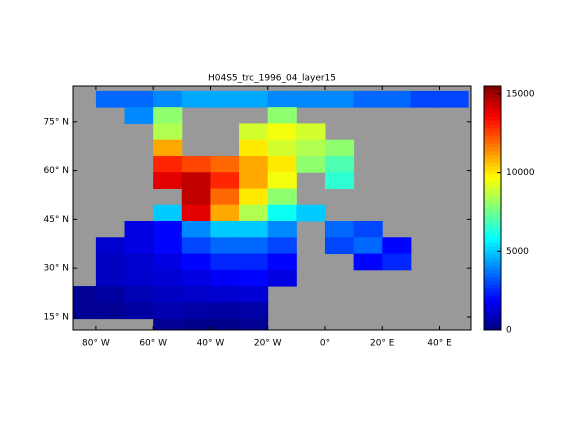  What do you see at coordinates (439, 344) in the screenshot?
I see `x-tick-label: 40° E` at bounding box center [439, 344].